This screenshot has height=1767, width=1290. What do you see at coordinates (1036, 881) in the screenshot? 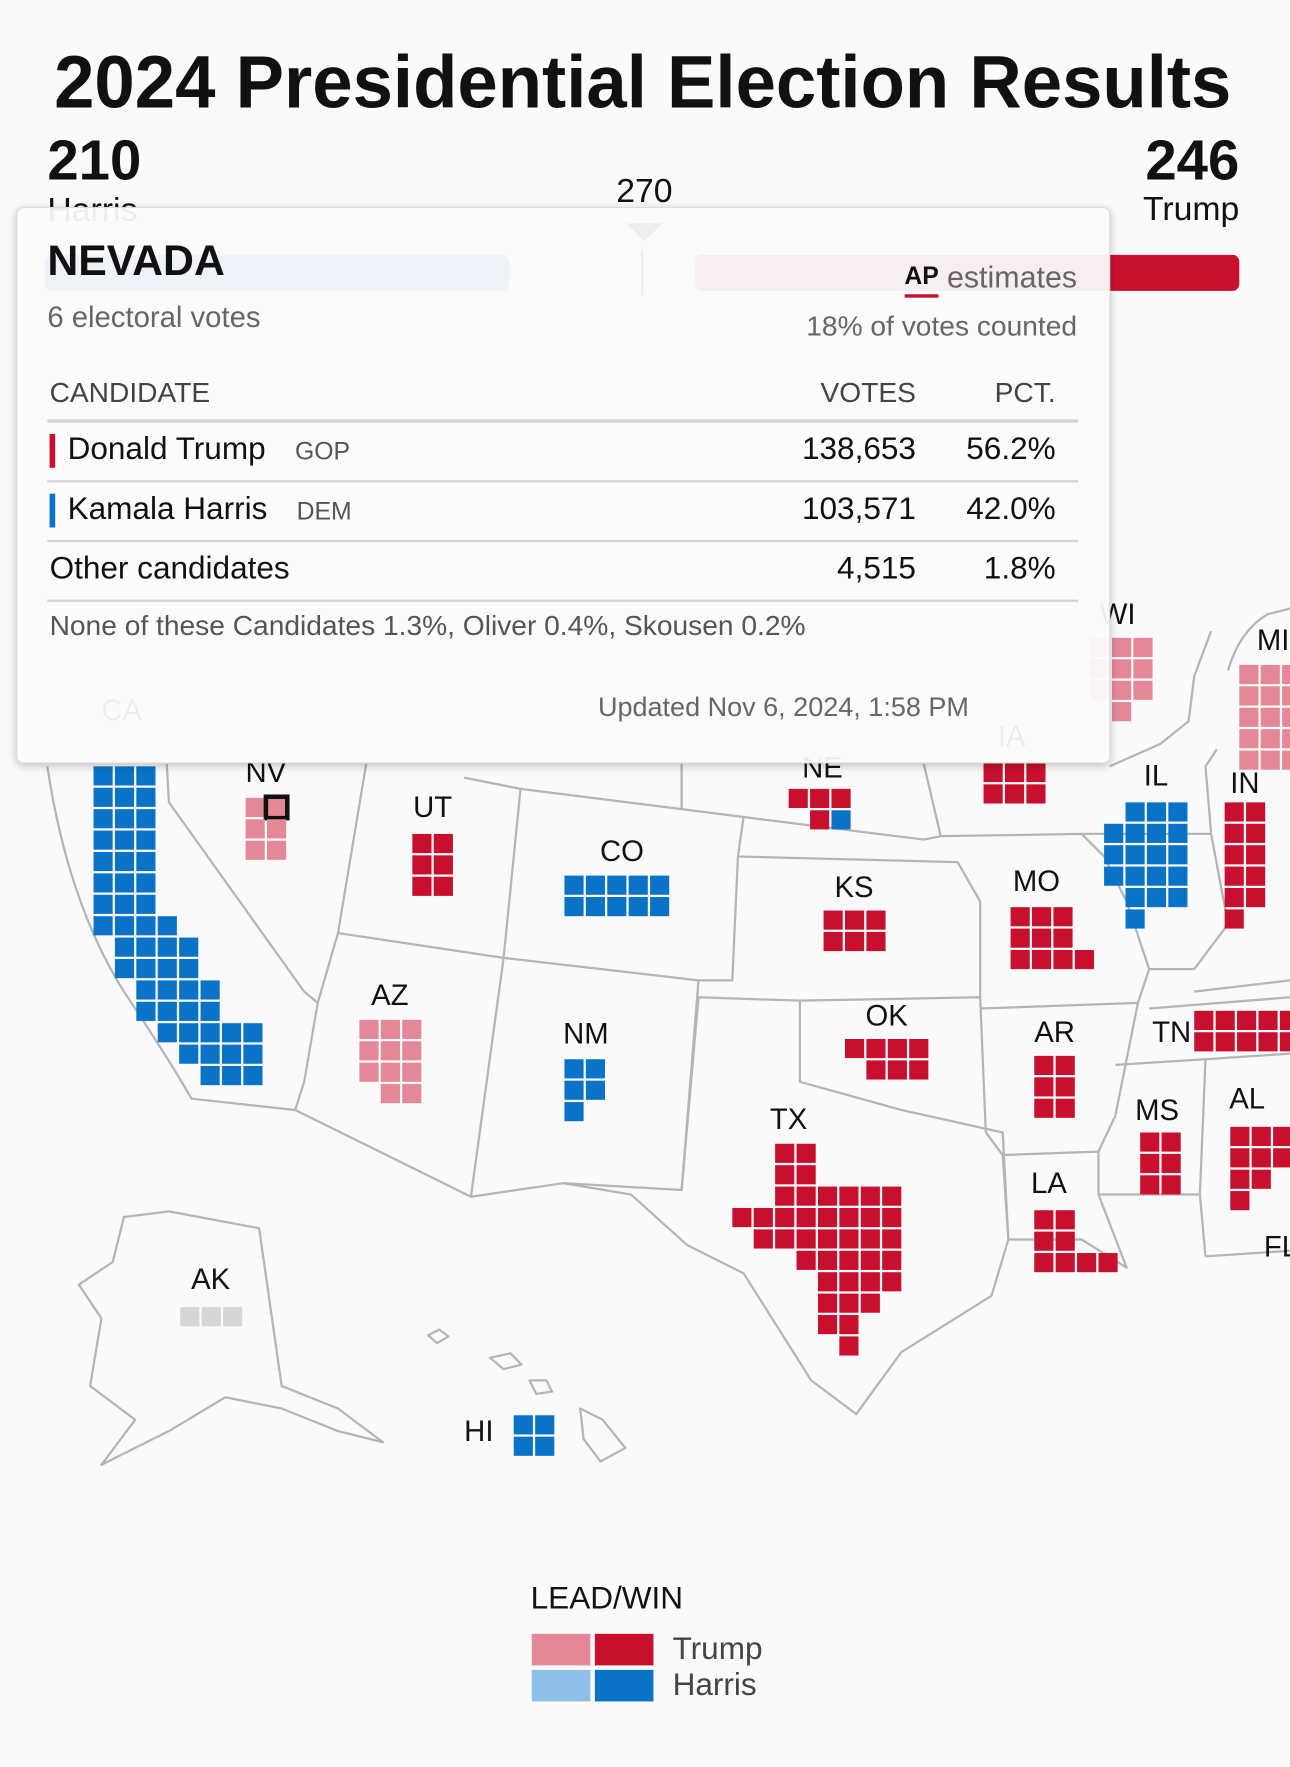
I see `state-label: MO` at bounding box center [1036, 881].